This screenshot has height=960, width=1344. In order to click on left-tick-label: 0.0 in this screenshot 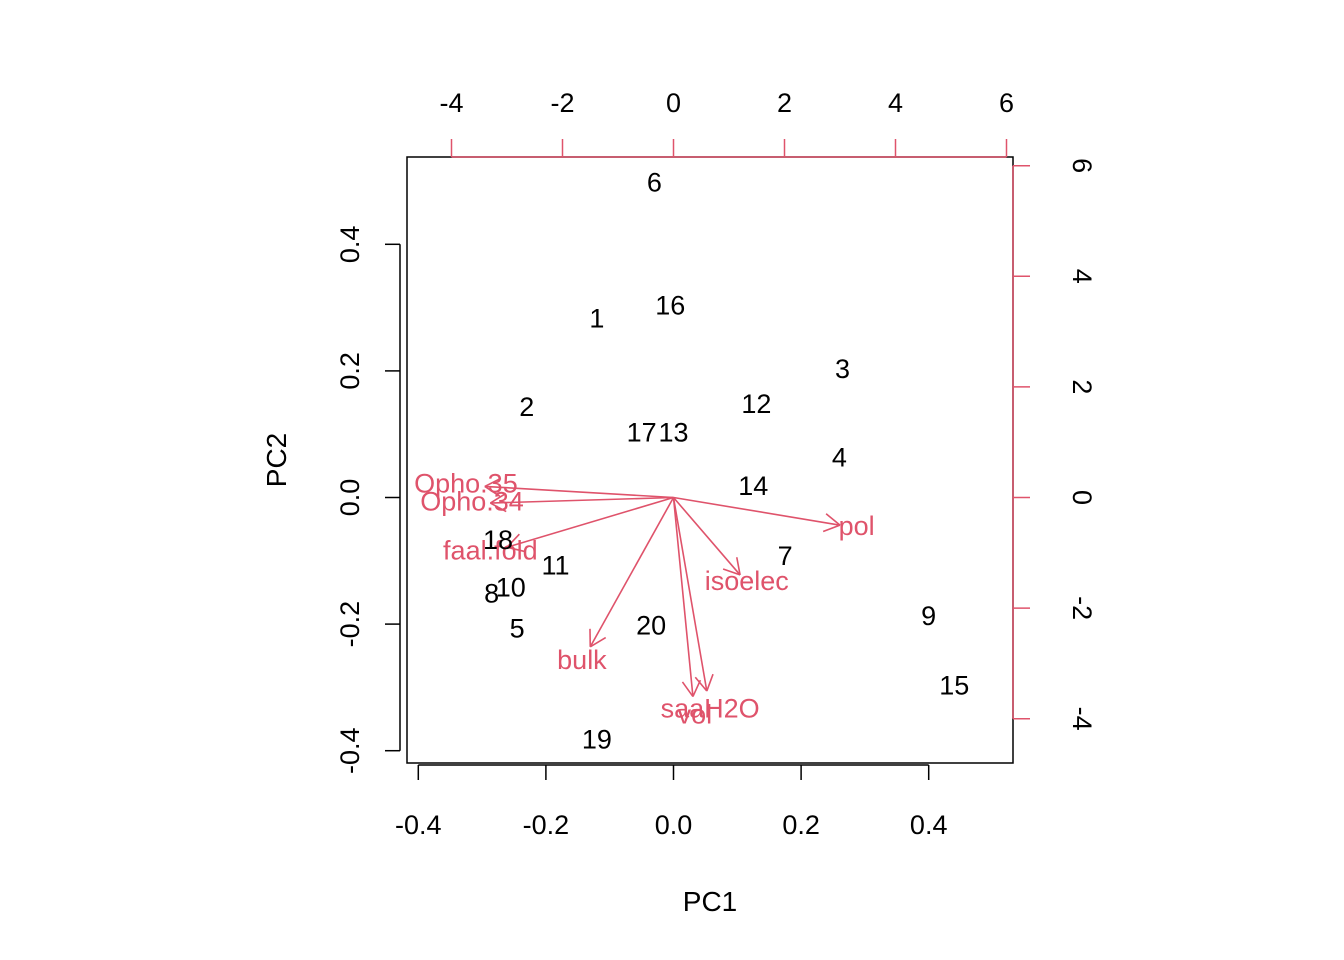, I will do `click(350, 498)`.